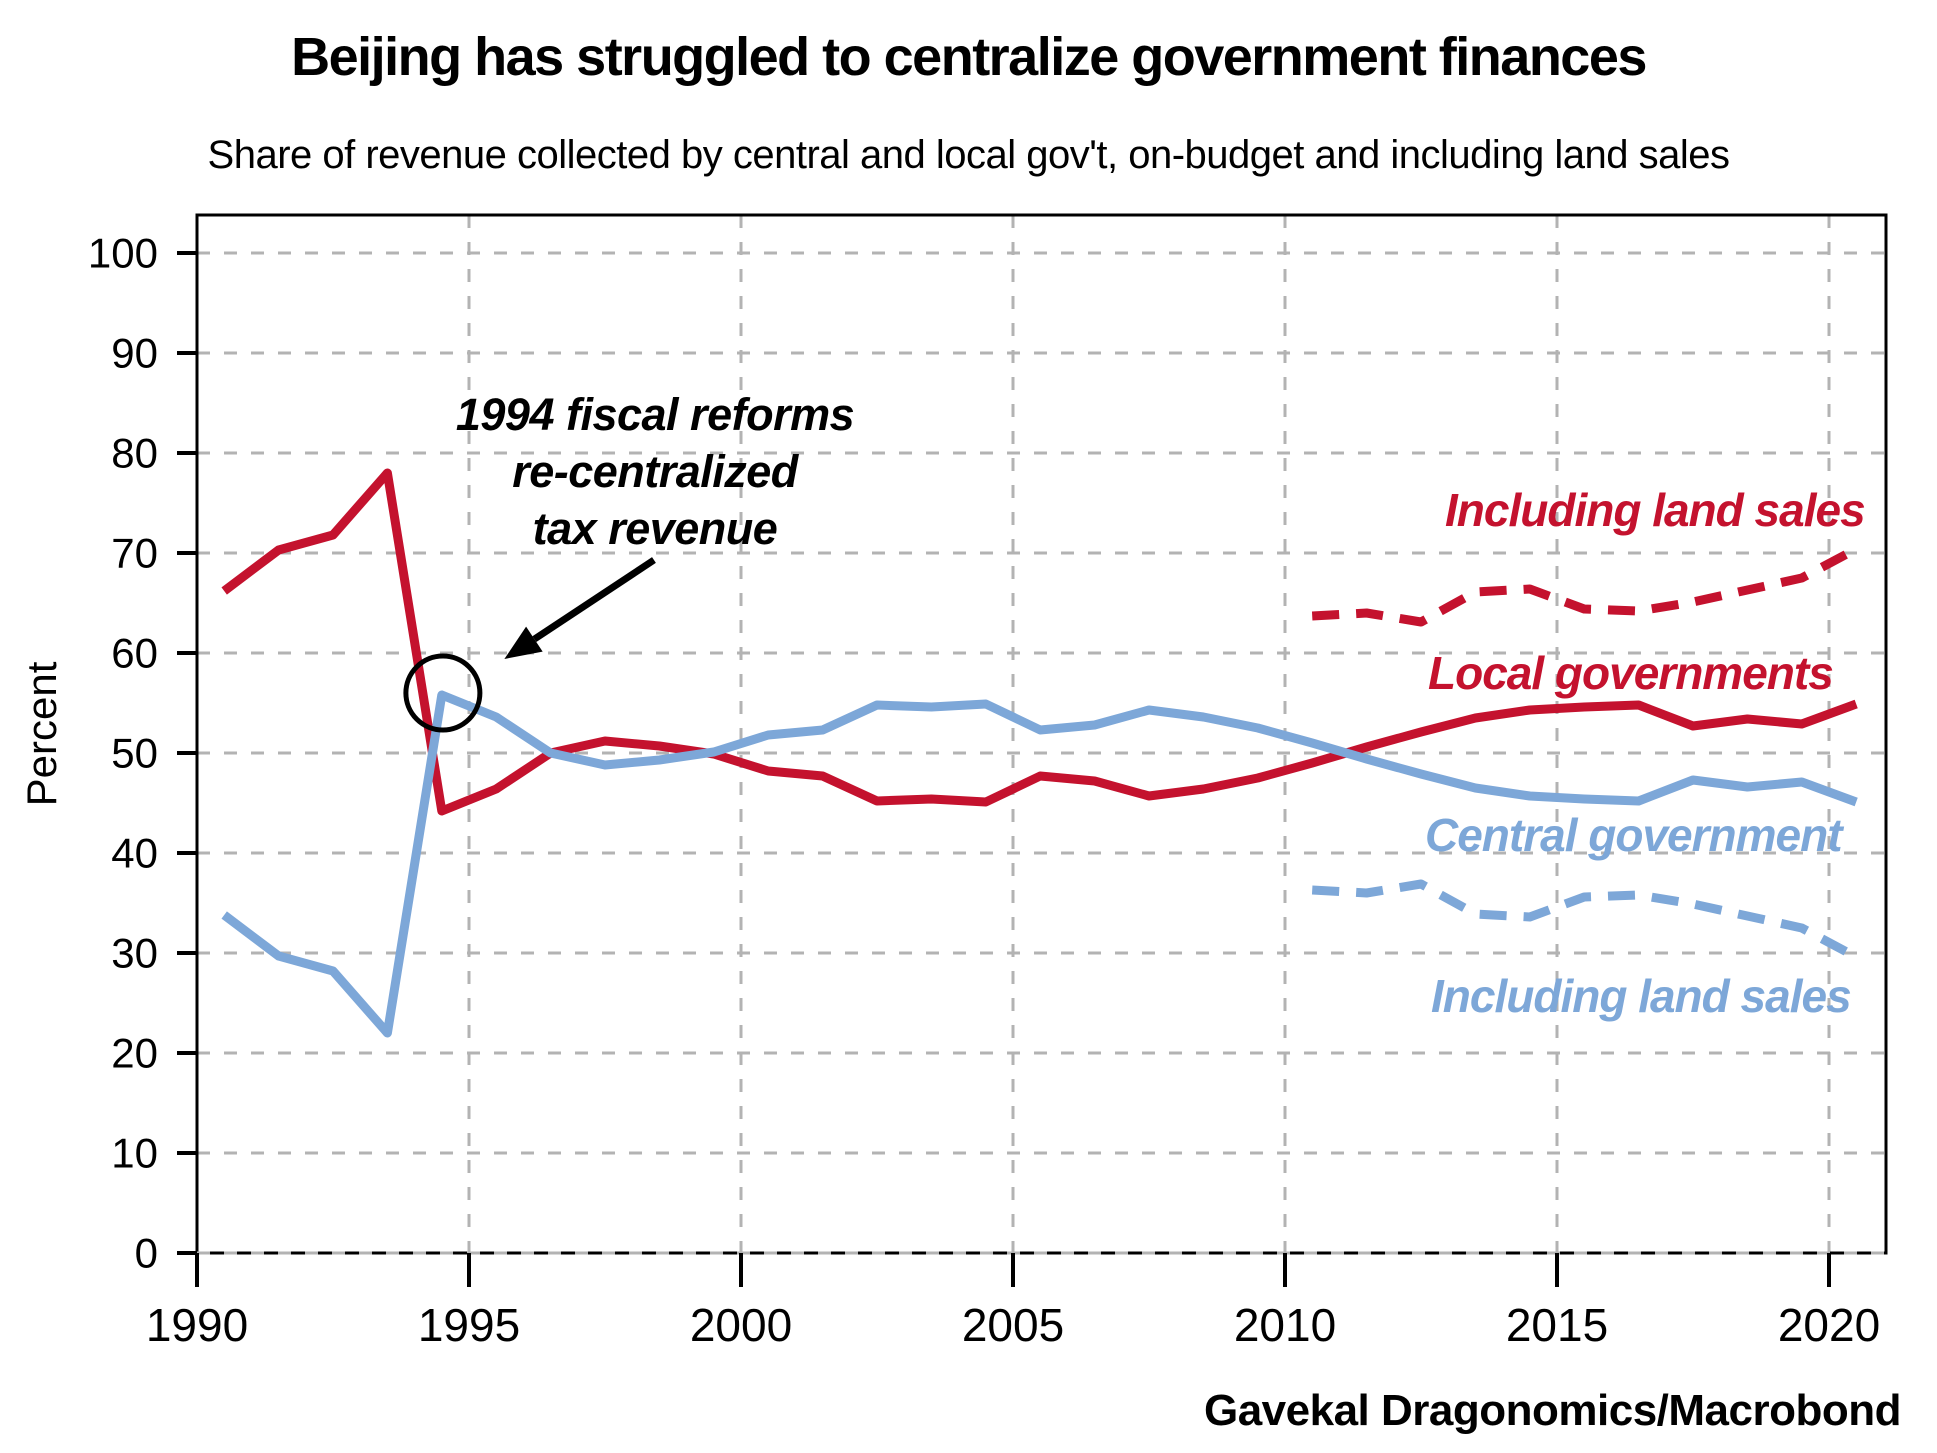 Image resolution: width=1937 pixels, height=1453 pixels. Describe the element at coordinates (1829, 1325) in the screenshot. I see `x-tick-label: 2020` at that location.